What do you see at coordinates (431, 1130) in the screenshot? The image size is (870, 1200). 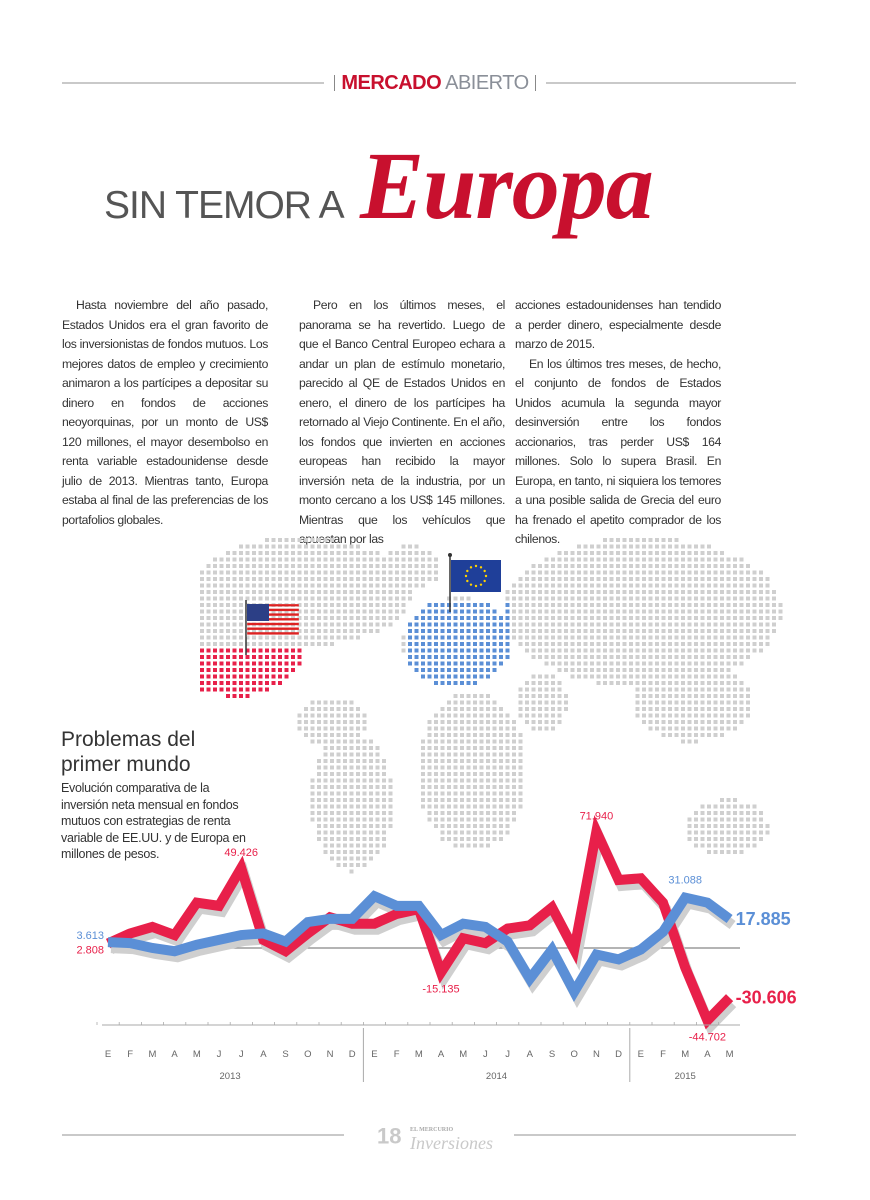 I see `publisher-name: EL MERCURIO` at bounding box center [431, 1130].